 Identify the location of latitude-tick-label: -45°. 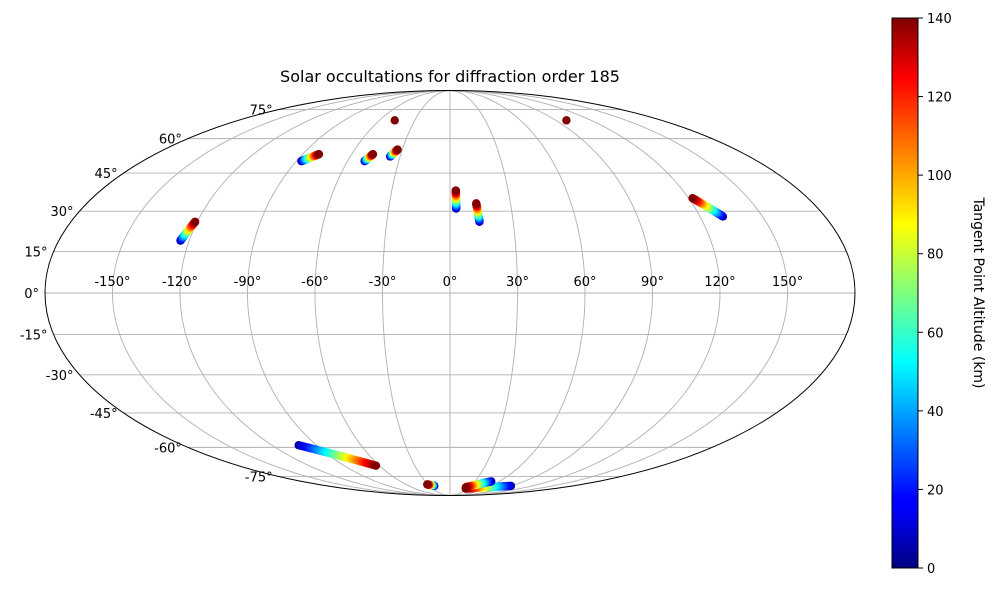
(104, 414).